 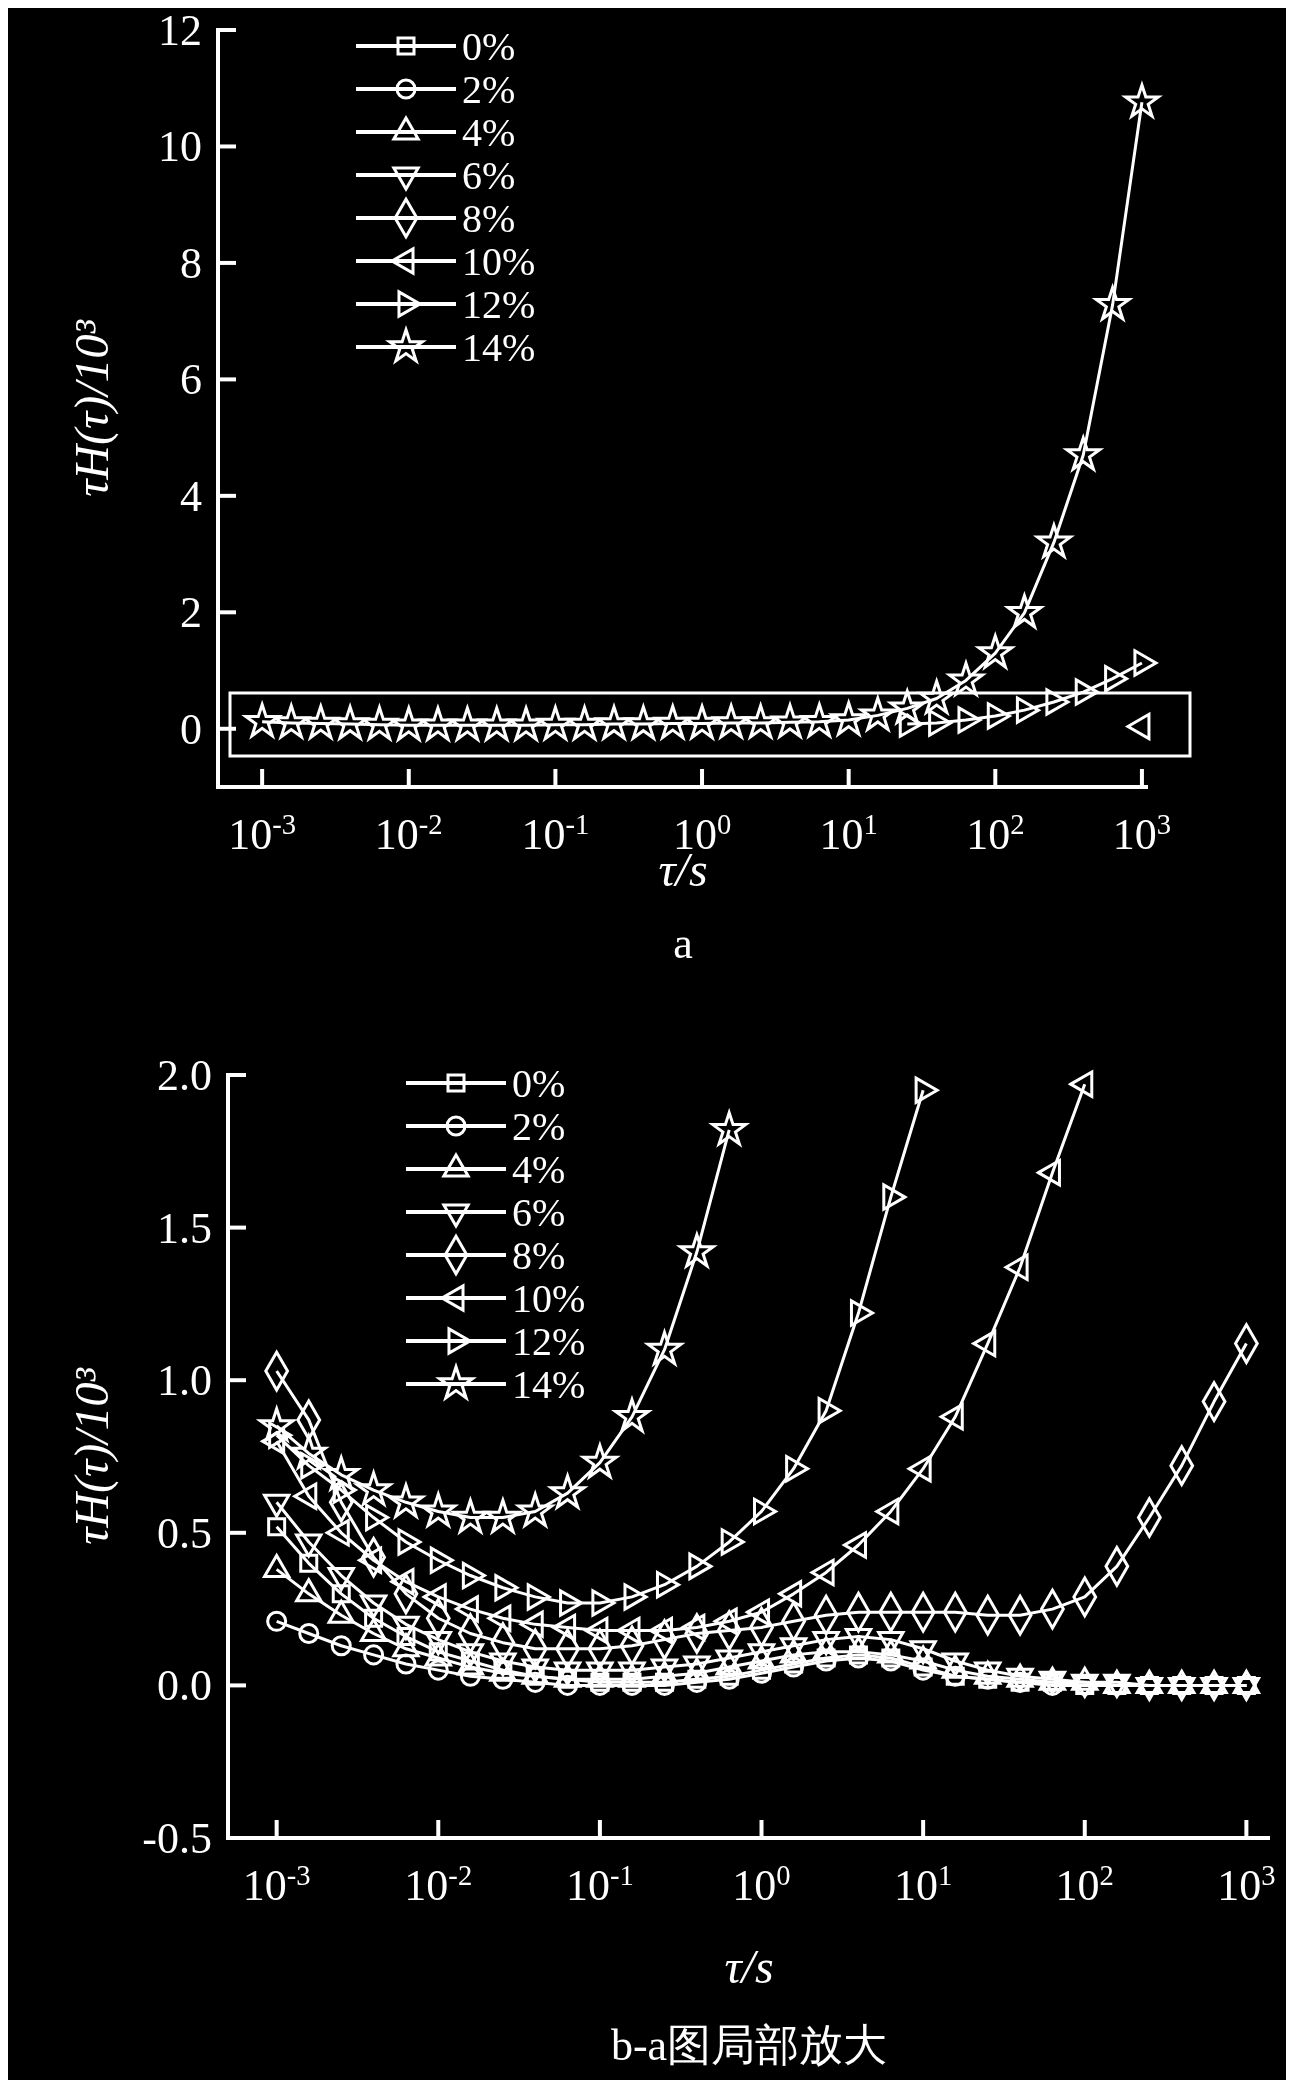 What do you see at coordinates (184, 1533) in the screenshot?
I see `y-tick-label: 0.5` at bounding box center [184, 1533].